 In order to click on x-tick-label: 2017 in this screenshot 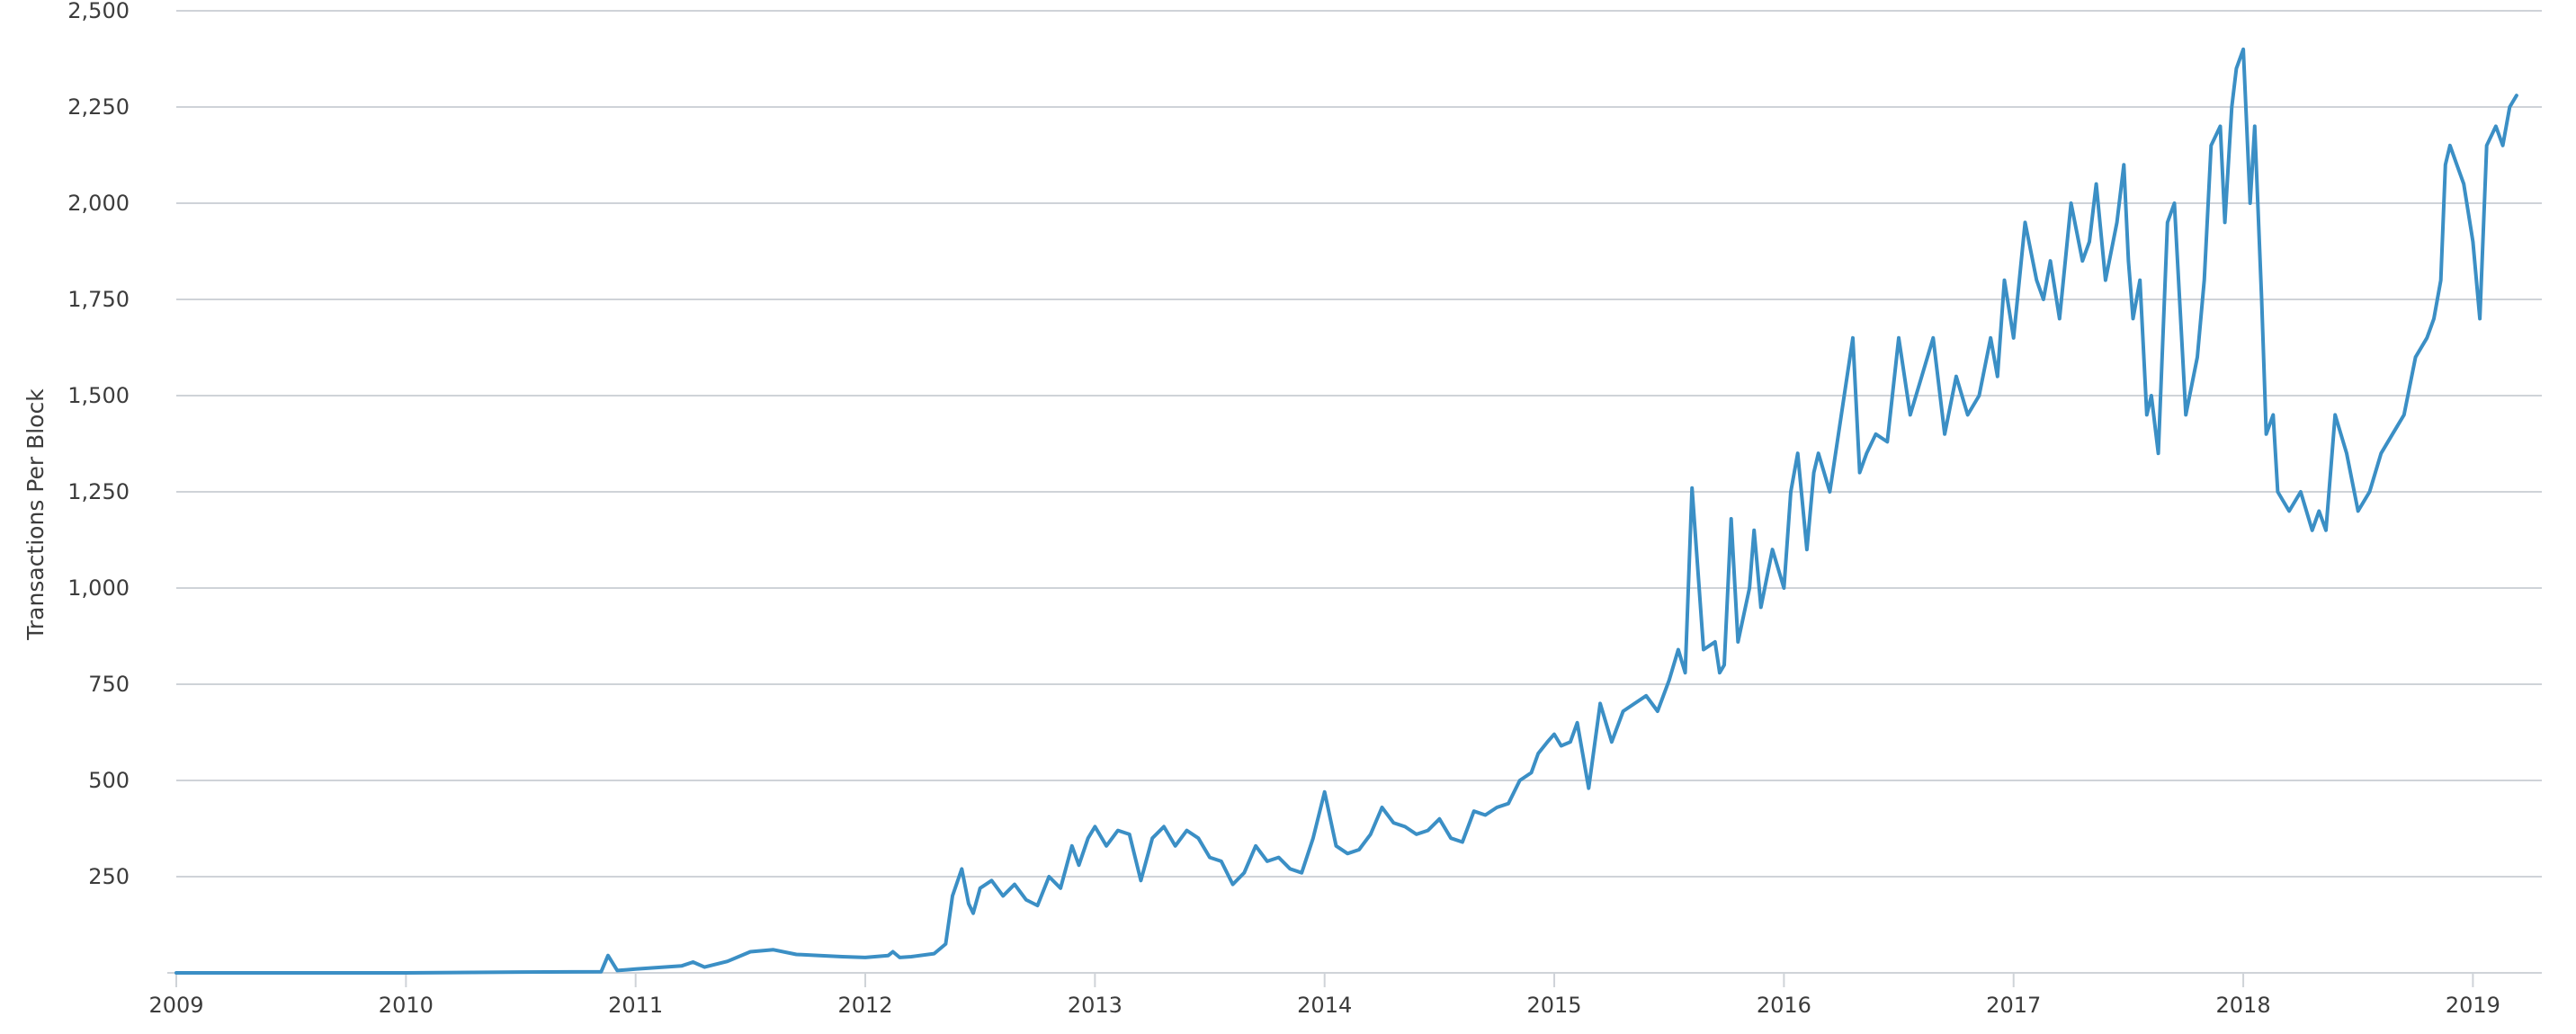, I will do `click(2014, 1006)`.